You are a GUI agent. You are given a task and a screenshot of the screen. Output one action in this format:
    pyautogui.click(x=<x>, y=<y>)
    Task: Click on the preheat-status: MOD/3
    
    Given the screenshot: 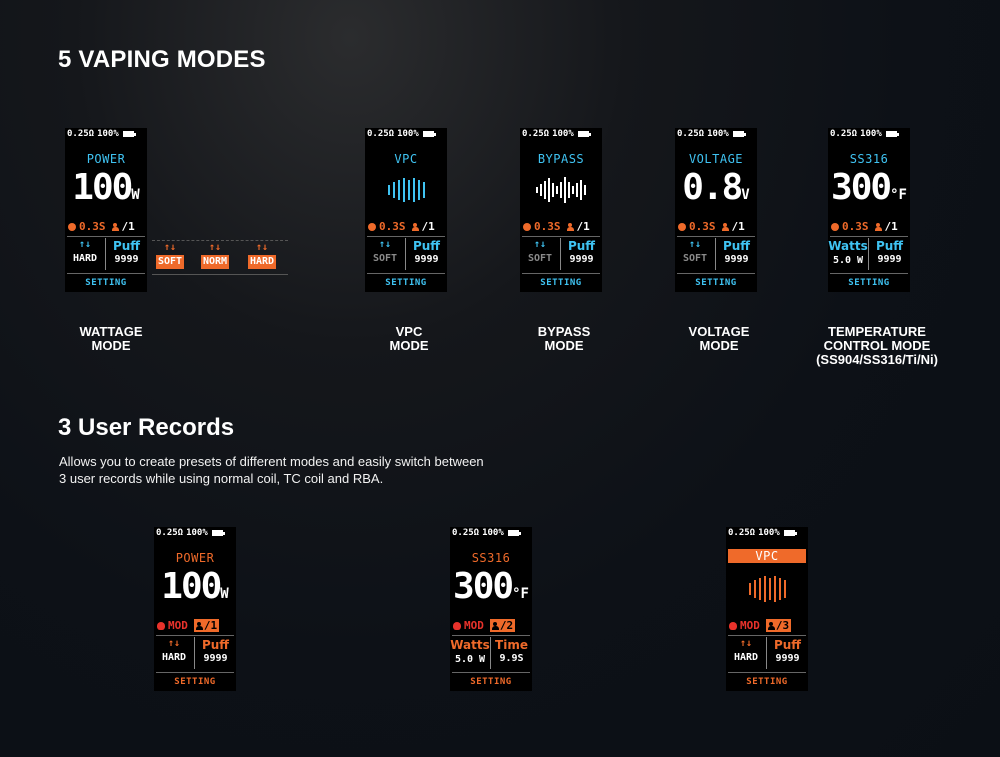 What is the action you would take?
    pyautogui.click(x=768, y=625)
    